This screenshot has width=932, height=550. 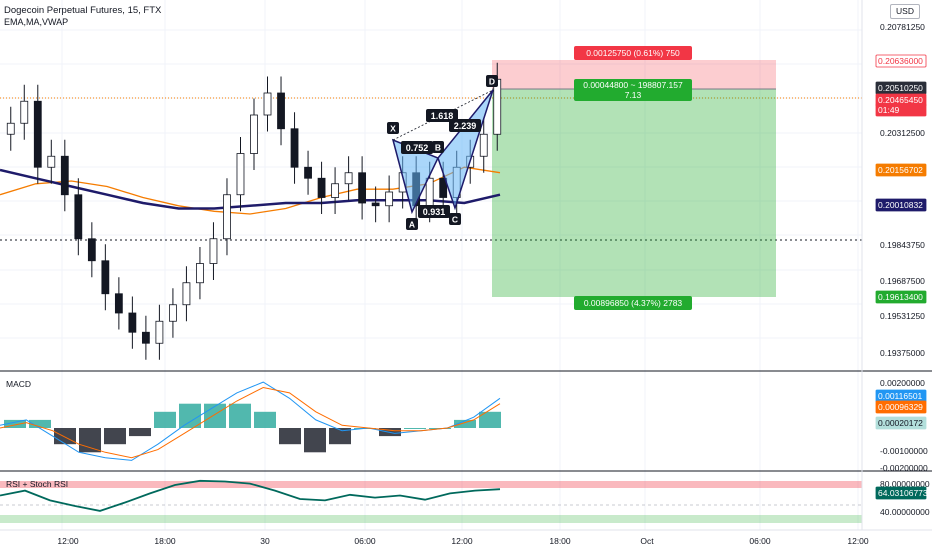 I want to click on pattern-ratio-label: 0.752, so click(x=417, y=148).